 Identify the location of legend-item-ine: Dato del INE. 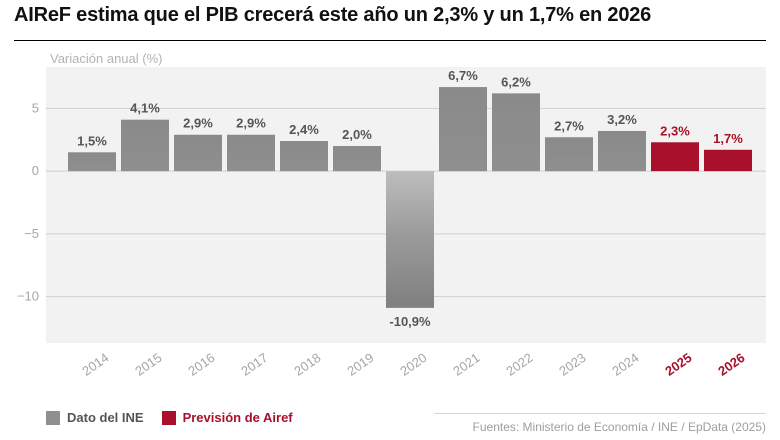
(95, 417).